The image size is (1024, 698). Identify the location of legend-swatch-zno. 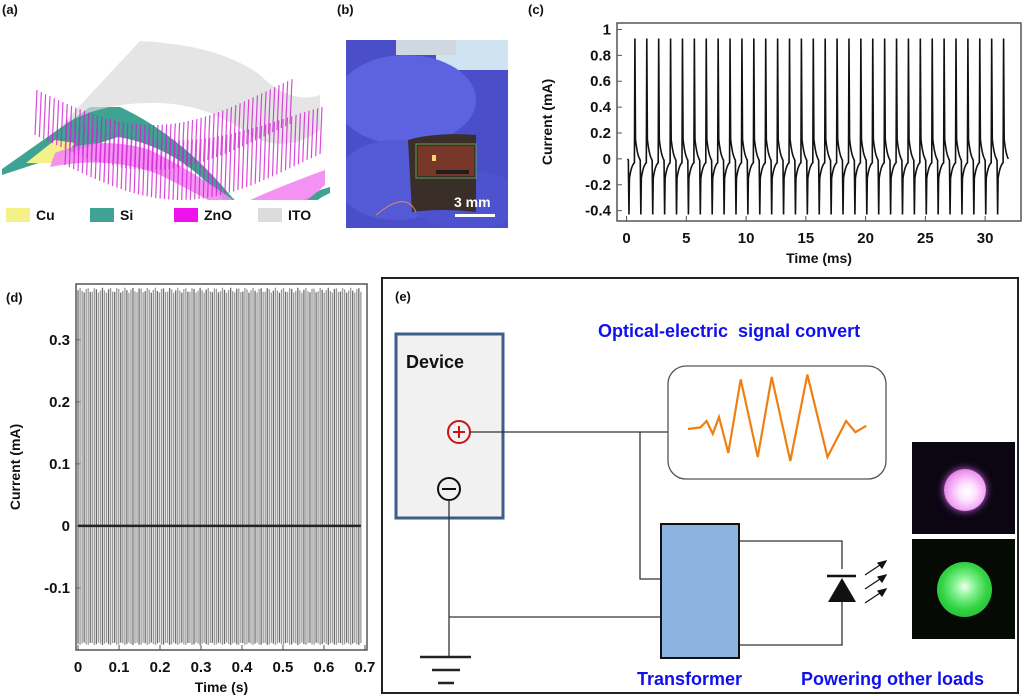
(186, 215).